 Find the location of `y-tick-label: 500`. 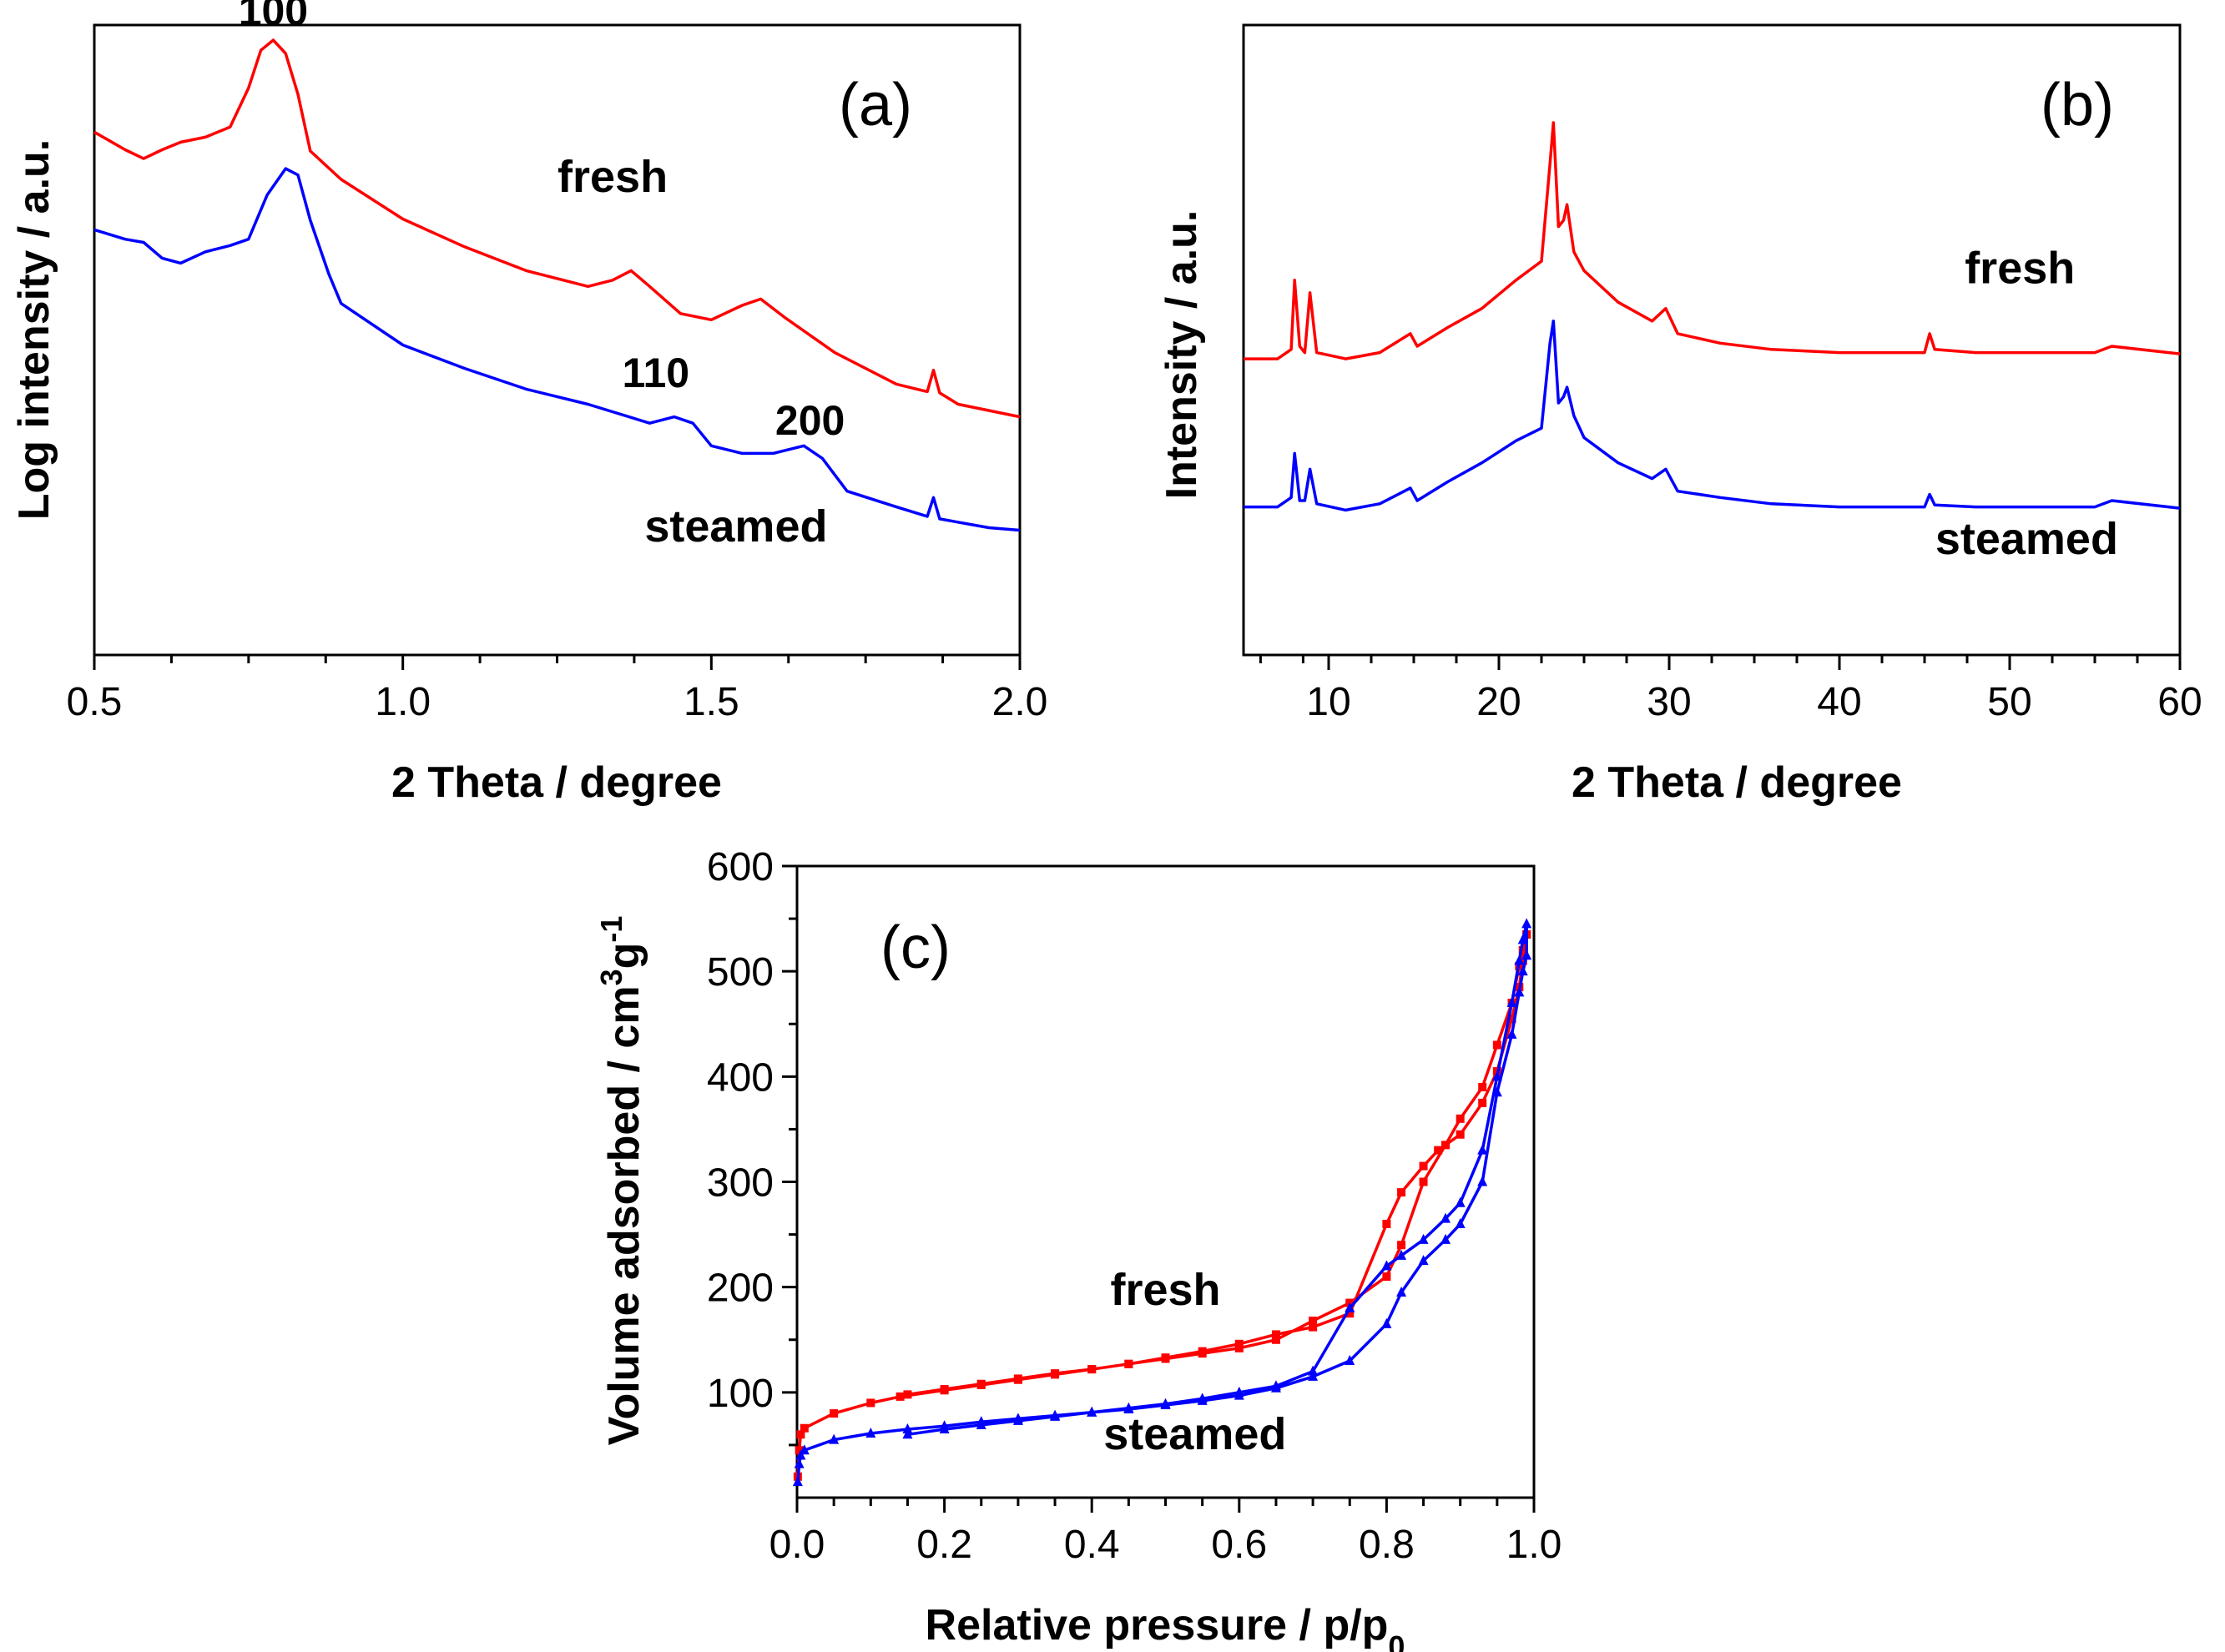

y-tick-label: 500 is located at coordinates (740, 972).